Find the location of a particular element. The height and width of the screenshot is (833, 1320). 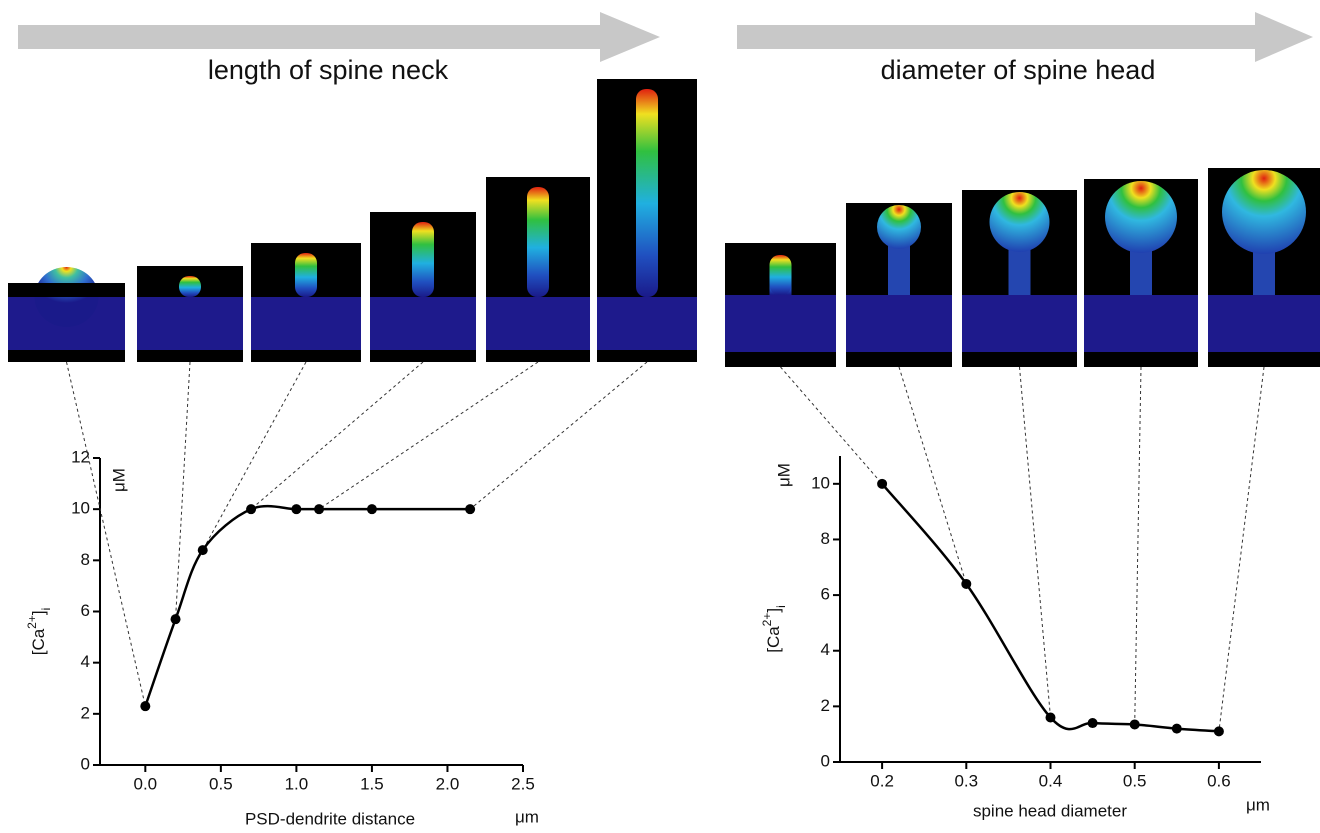

panel-title: length of spine neck is located at coordinates (328, 70).